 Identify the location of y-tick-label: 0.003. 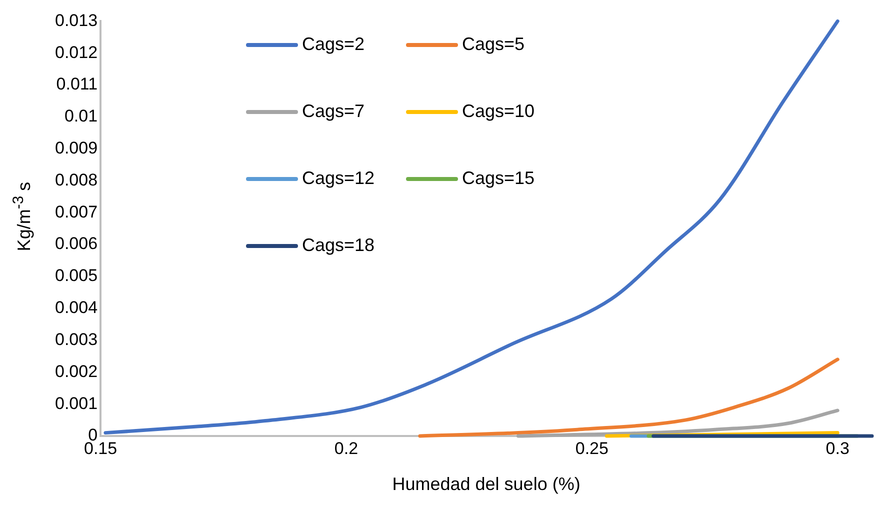
(76, 339).